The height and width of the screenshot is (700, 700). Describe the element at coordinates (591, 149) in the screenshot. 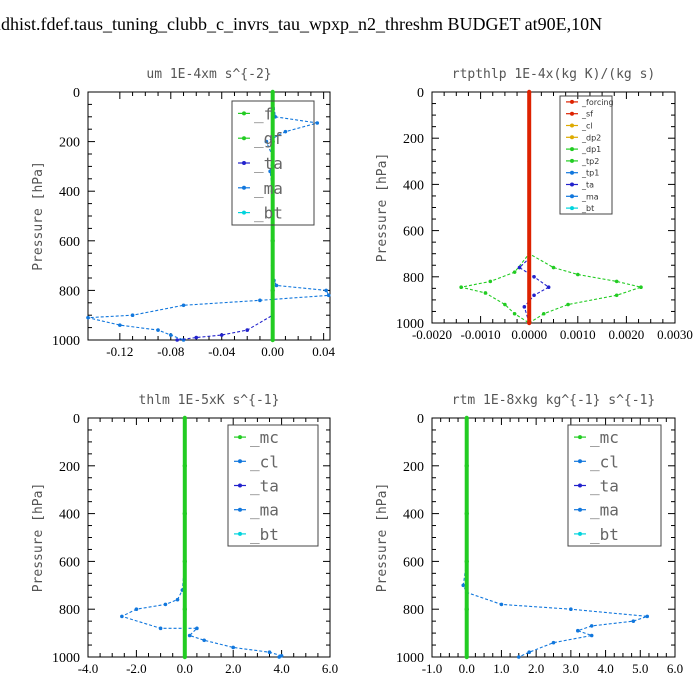

I see `legend-label-rtpthlp: _dp1` at that location.